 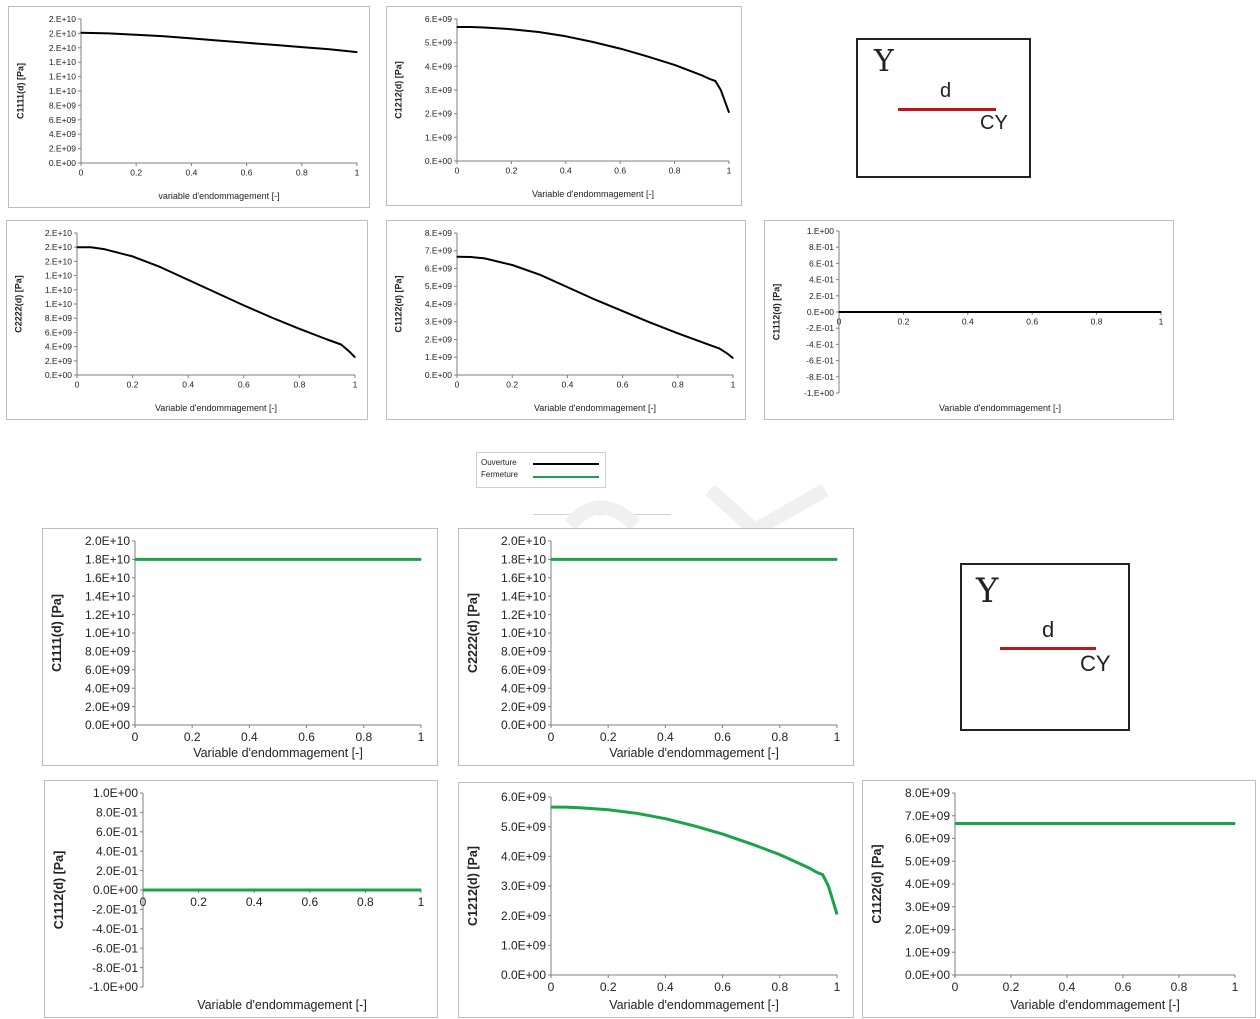 What do you see at coordinates (218, 196) in the screenshot?
I see `x-axis-title: variable d'endommagement [-]` at bounding box center [218, 196].